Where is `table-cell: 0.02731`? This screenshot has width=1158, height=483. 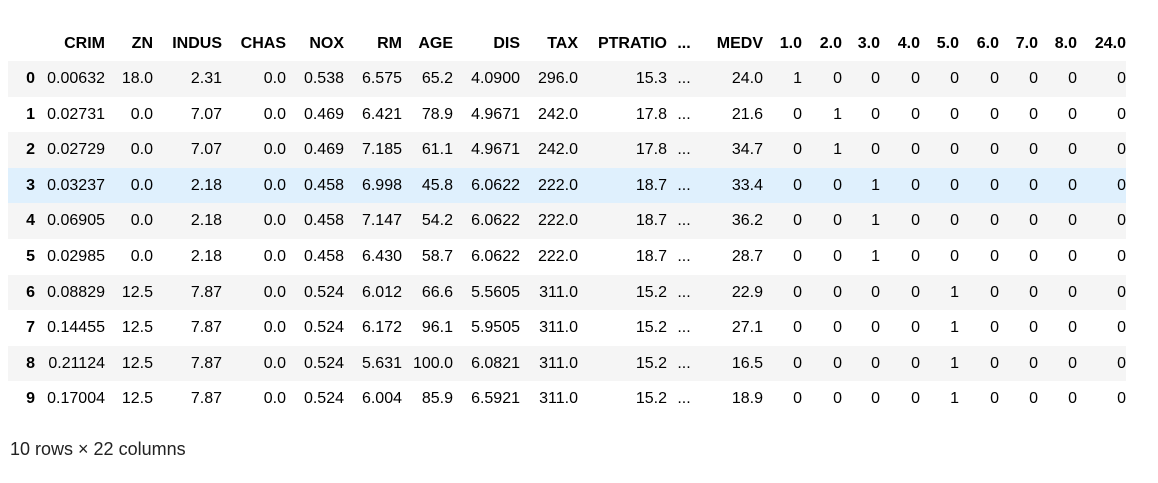 table-cell: 0.02731 is located at coordinates (76, 114).